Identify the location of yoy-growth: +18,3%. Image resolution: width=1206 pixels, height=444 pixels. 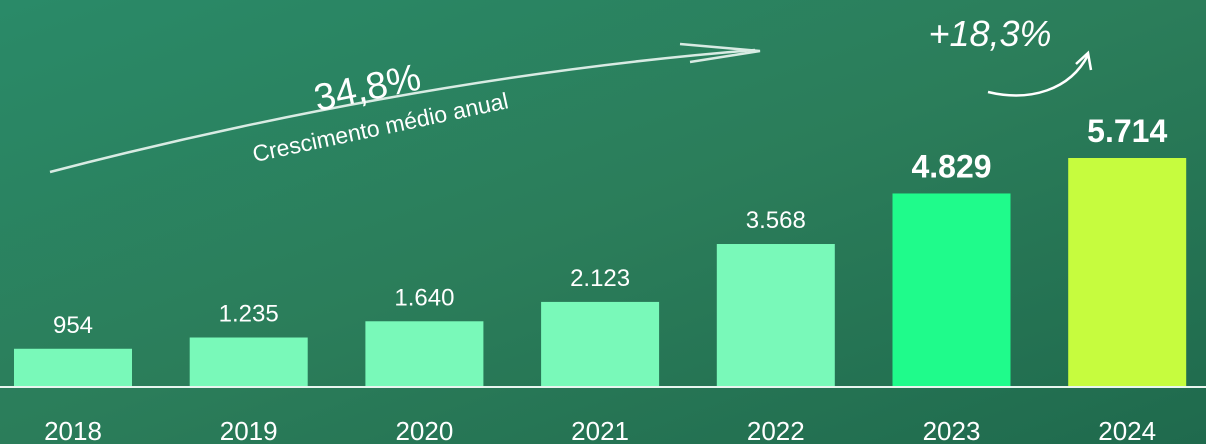
(989, 33).